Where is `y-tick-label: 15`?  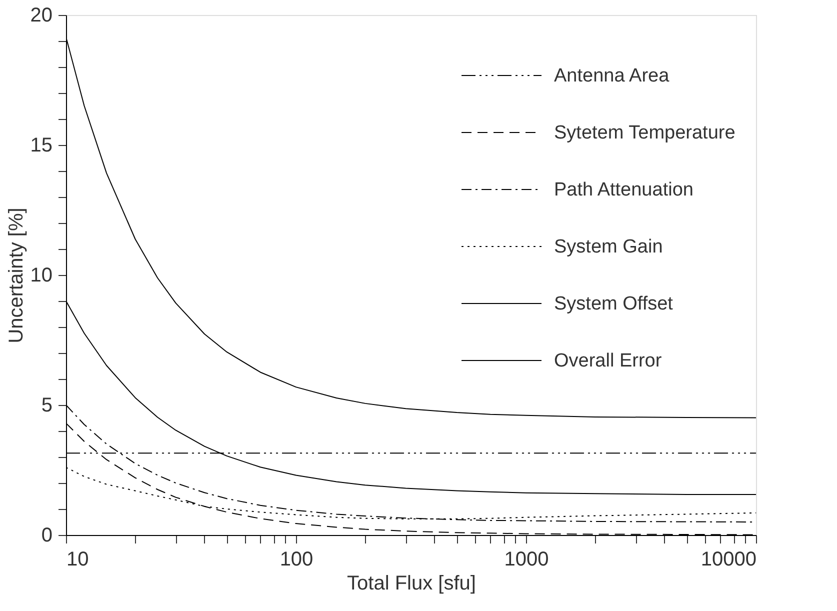
y-tick-label: 15 is located at coordinates (41, 145).